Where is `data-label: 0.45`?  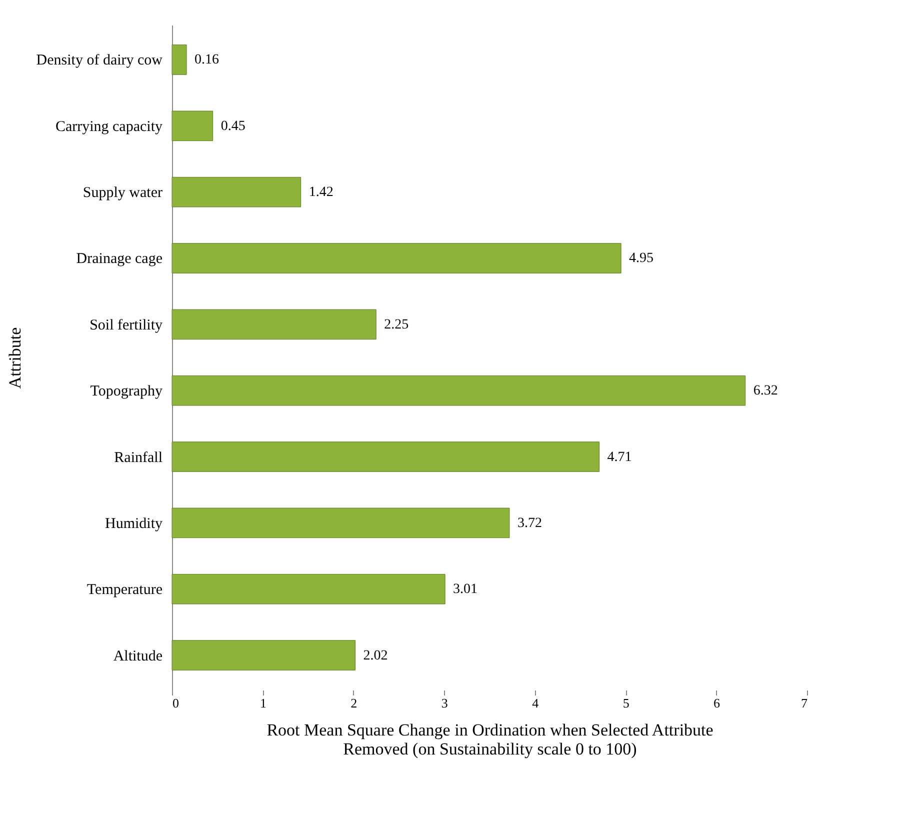 data-label: 0.45 is located at coordinates (233, 126).